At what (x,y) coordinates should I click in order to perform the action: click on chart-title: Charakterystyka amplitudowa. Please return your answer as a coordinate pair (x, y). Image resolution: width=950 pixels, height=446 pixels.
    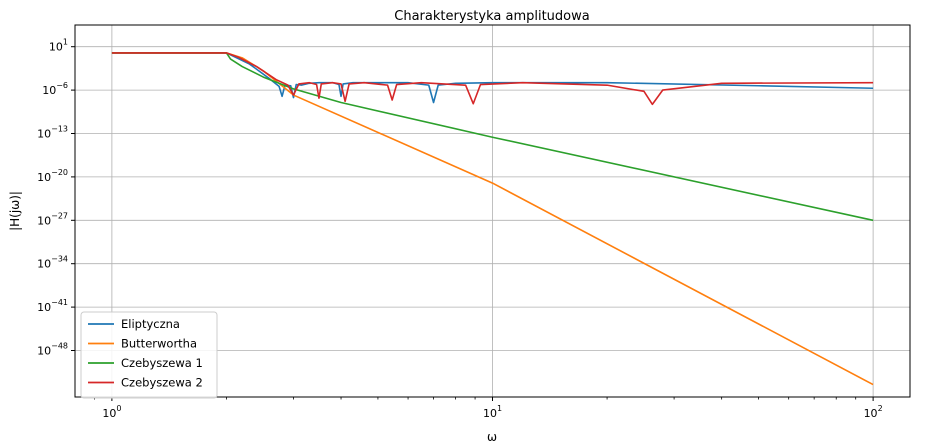
    Looking at the image, I should click on (491, 16).